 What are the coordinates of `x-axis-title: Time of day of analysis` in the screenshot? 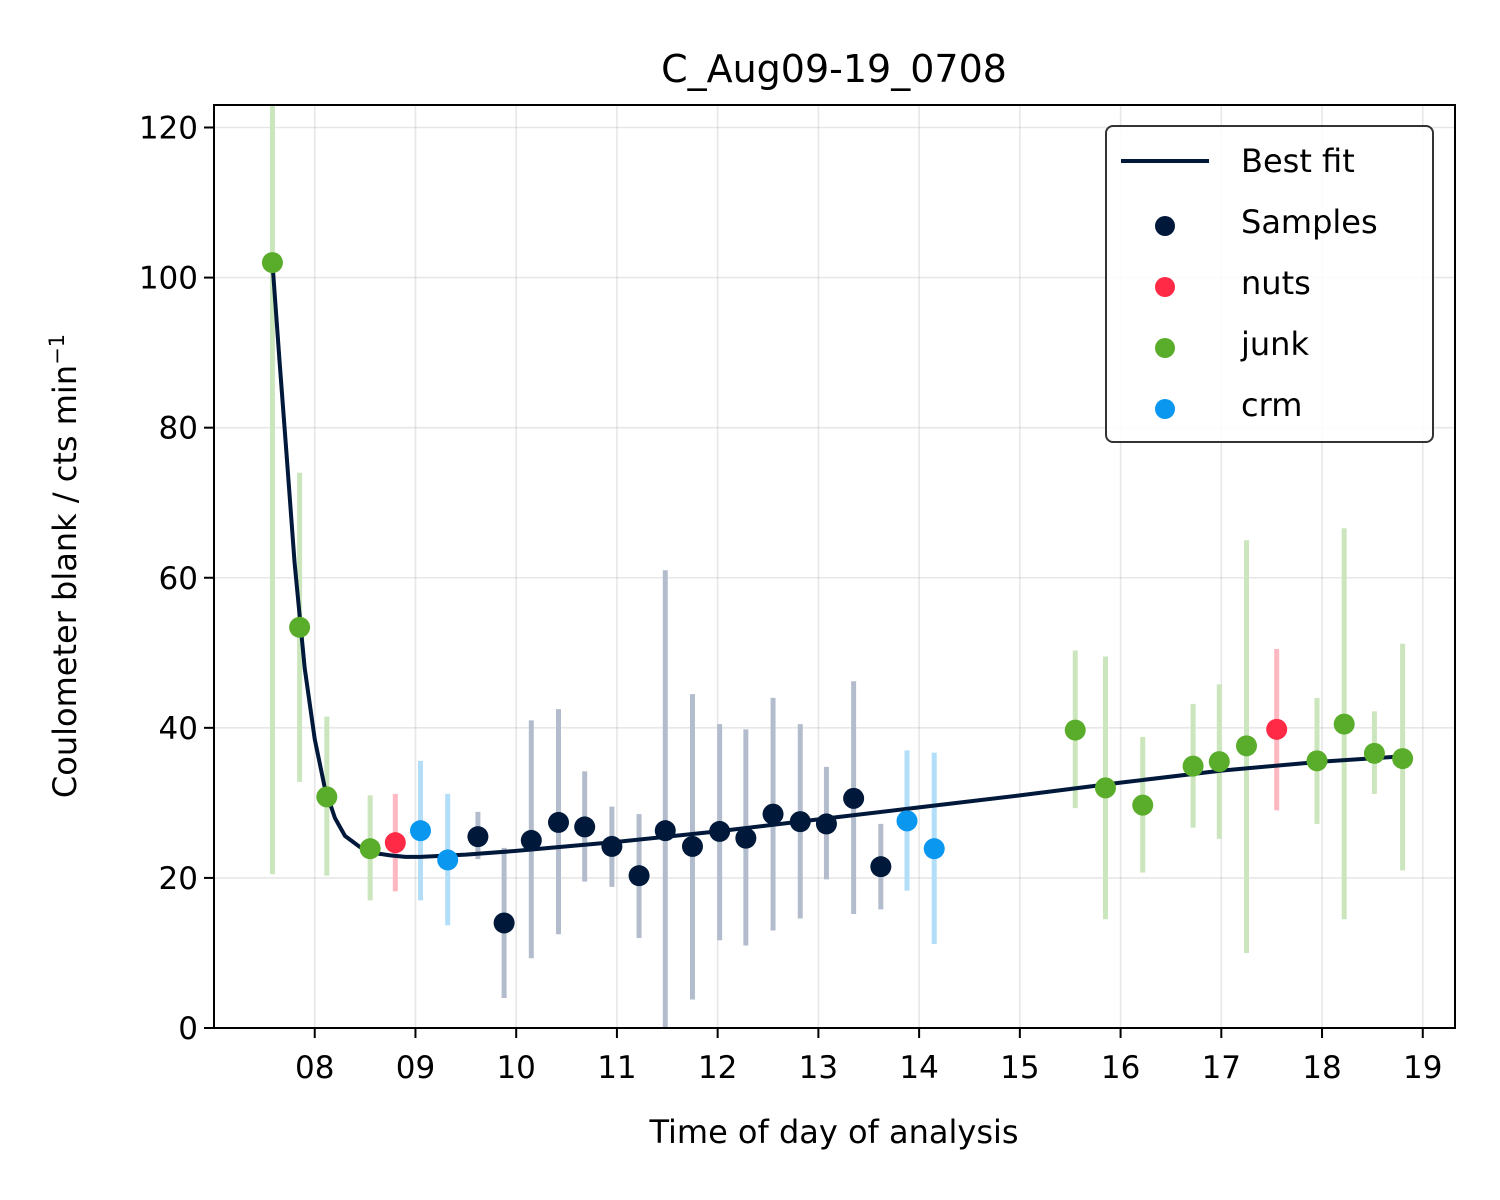 It's located at (833, 1132).